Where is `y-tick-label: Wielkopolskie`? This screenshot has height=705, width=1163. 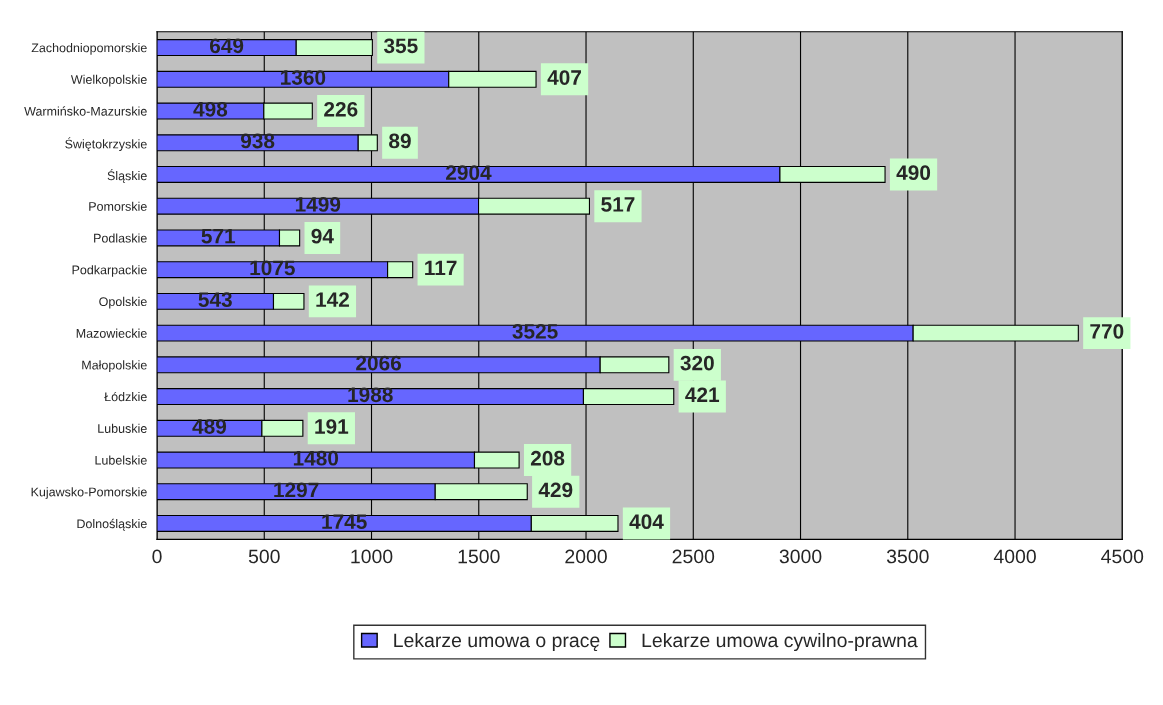 y-tick-label: Wielkopolskie is located at coordinates (108, 80).